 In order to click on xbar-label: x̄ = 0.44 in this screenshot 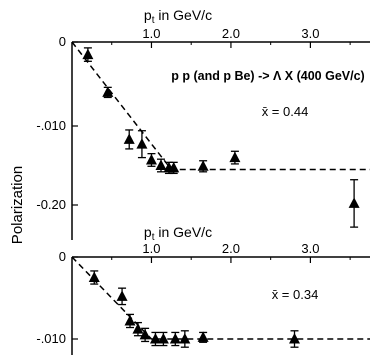, I will do `click(285, 111)`.